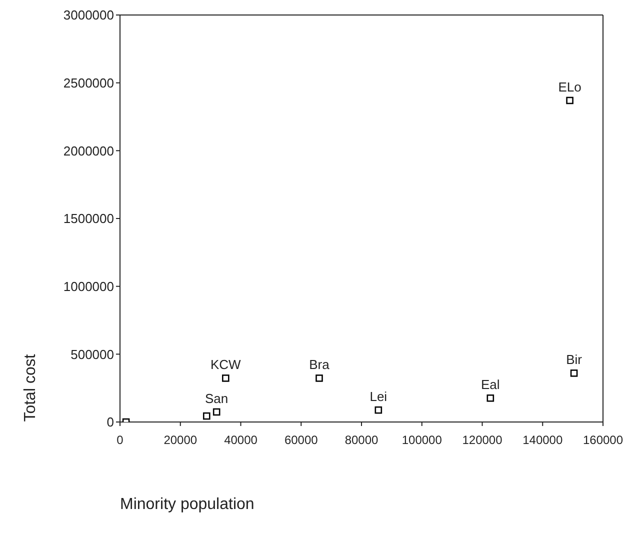 The image size is (640, 538). What do you see at coordinates (120, 440) in the screenshot?
I see `x-tick-label: 0` at bounding box center [120, 440].